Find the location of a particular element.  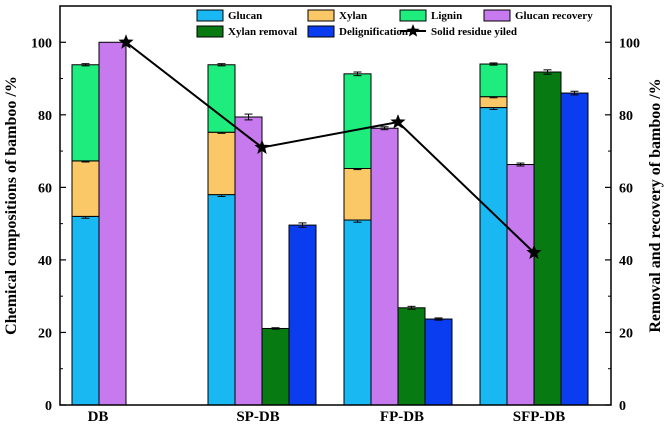

error-delignification-sfp-db is located at coordinates (574, 93).